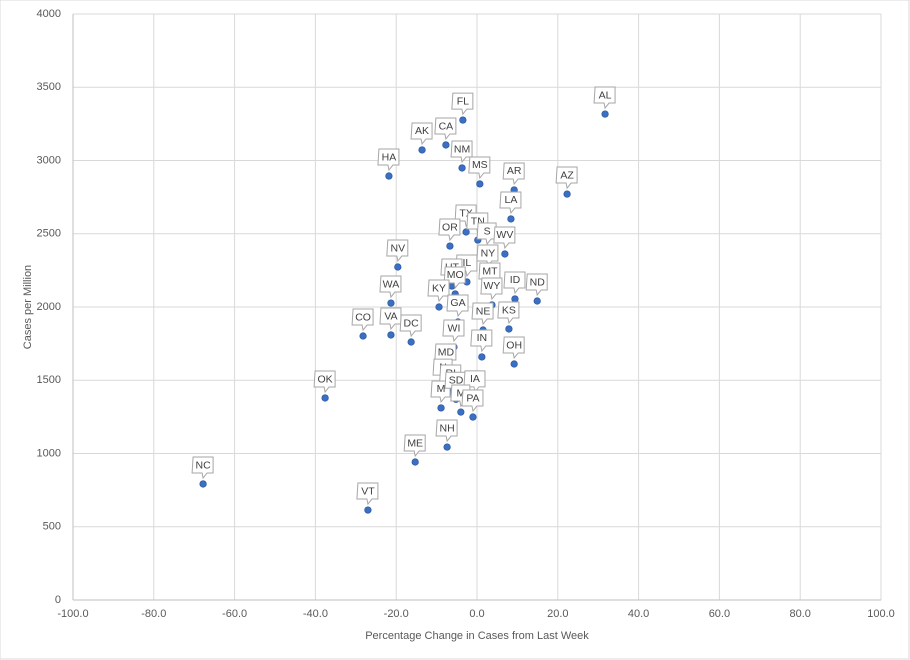 The height and width of the screenshot is (660, 910). What do you see at coordinates (605, 95) in the screenshot?
I see `data-label: AL` at bounding box center [605, 95].